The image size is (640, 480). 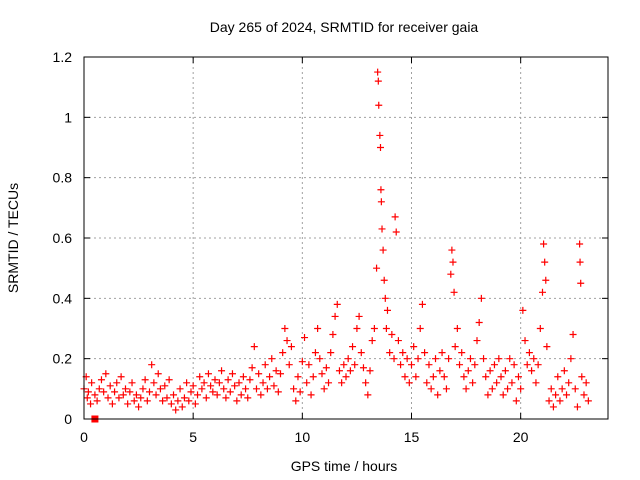 What do you see at coordinates (68, 117) in the screenshot?
I see `y-tick-label: 1` at bounding box center [68, 117].